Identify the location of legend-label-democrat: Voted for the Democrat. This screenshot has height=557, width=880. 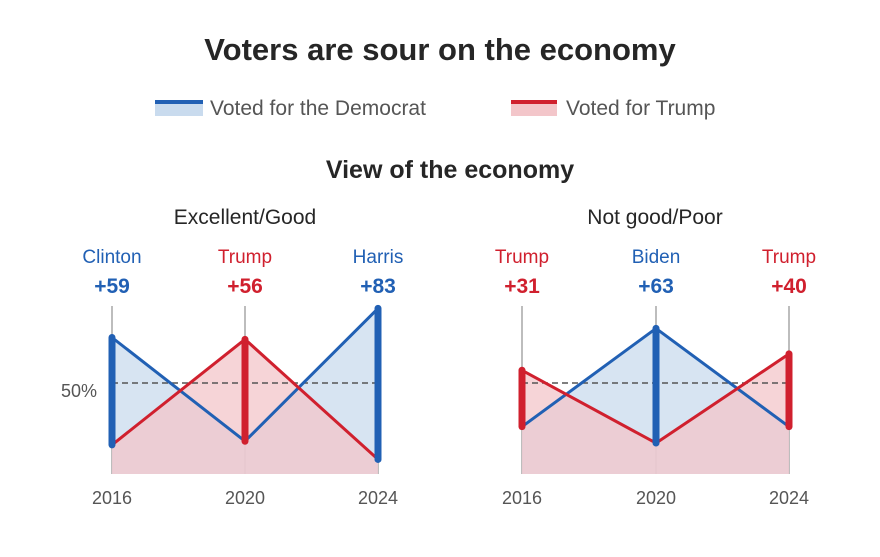
(318, 108).